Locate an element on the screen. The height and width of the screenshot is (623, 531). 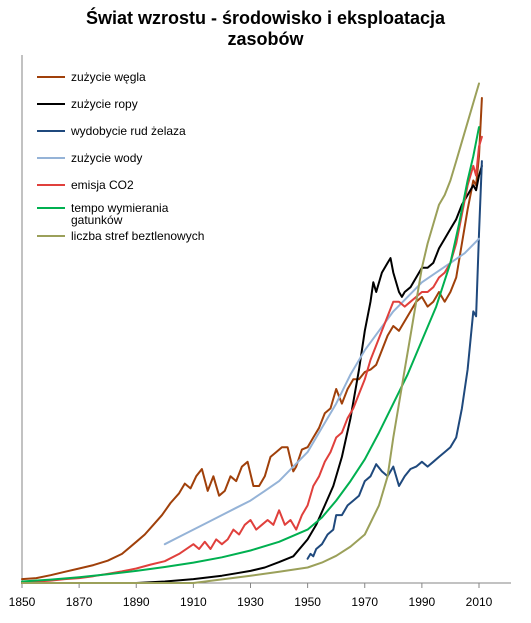
legend-item: liczba stref beztlenowych is located at coordinates (120, 236).